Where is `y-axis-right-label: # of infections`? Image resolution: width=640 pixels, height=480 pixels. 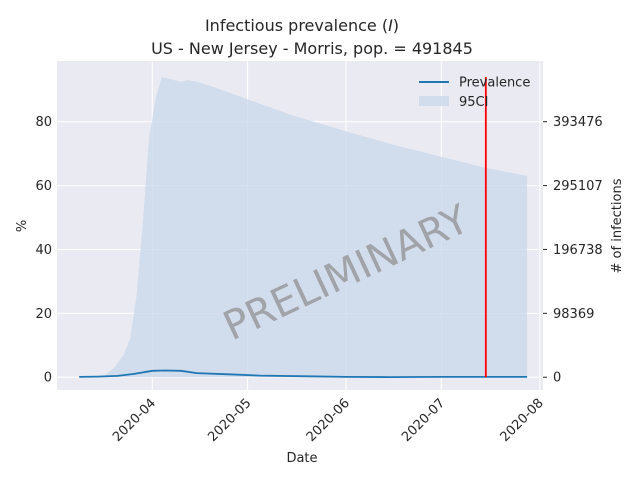 y-axis-right-label: # of infections is located at coordinates (617, 225).